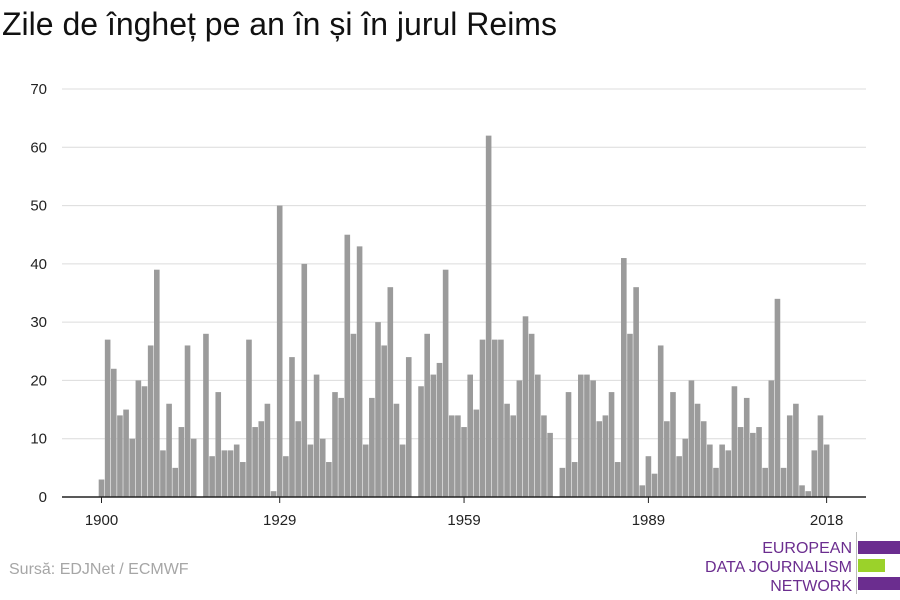 The image size is (900, 600). I want to click on bar-2003, so click(734, 441).